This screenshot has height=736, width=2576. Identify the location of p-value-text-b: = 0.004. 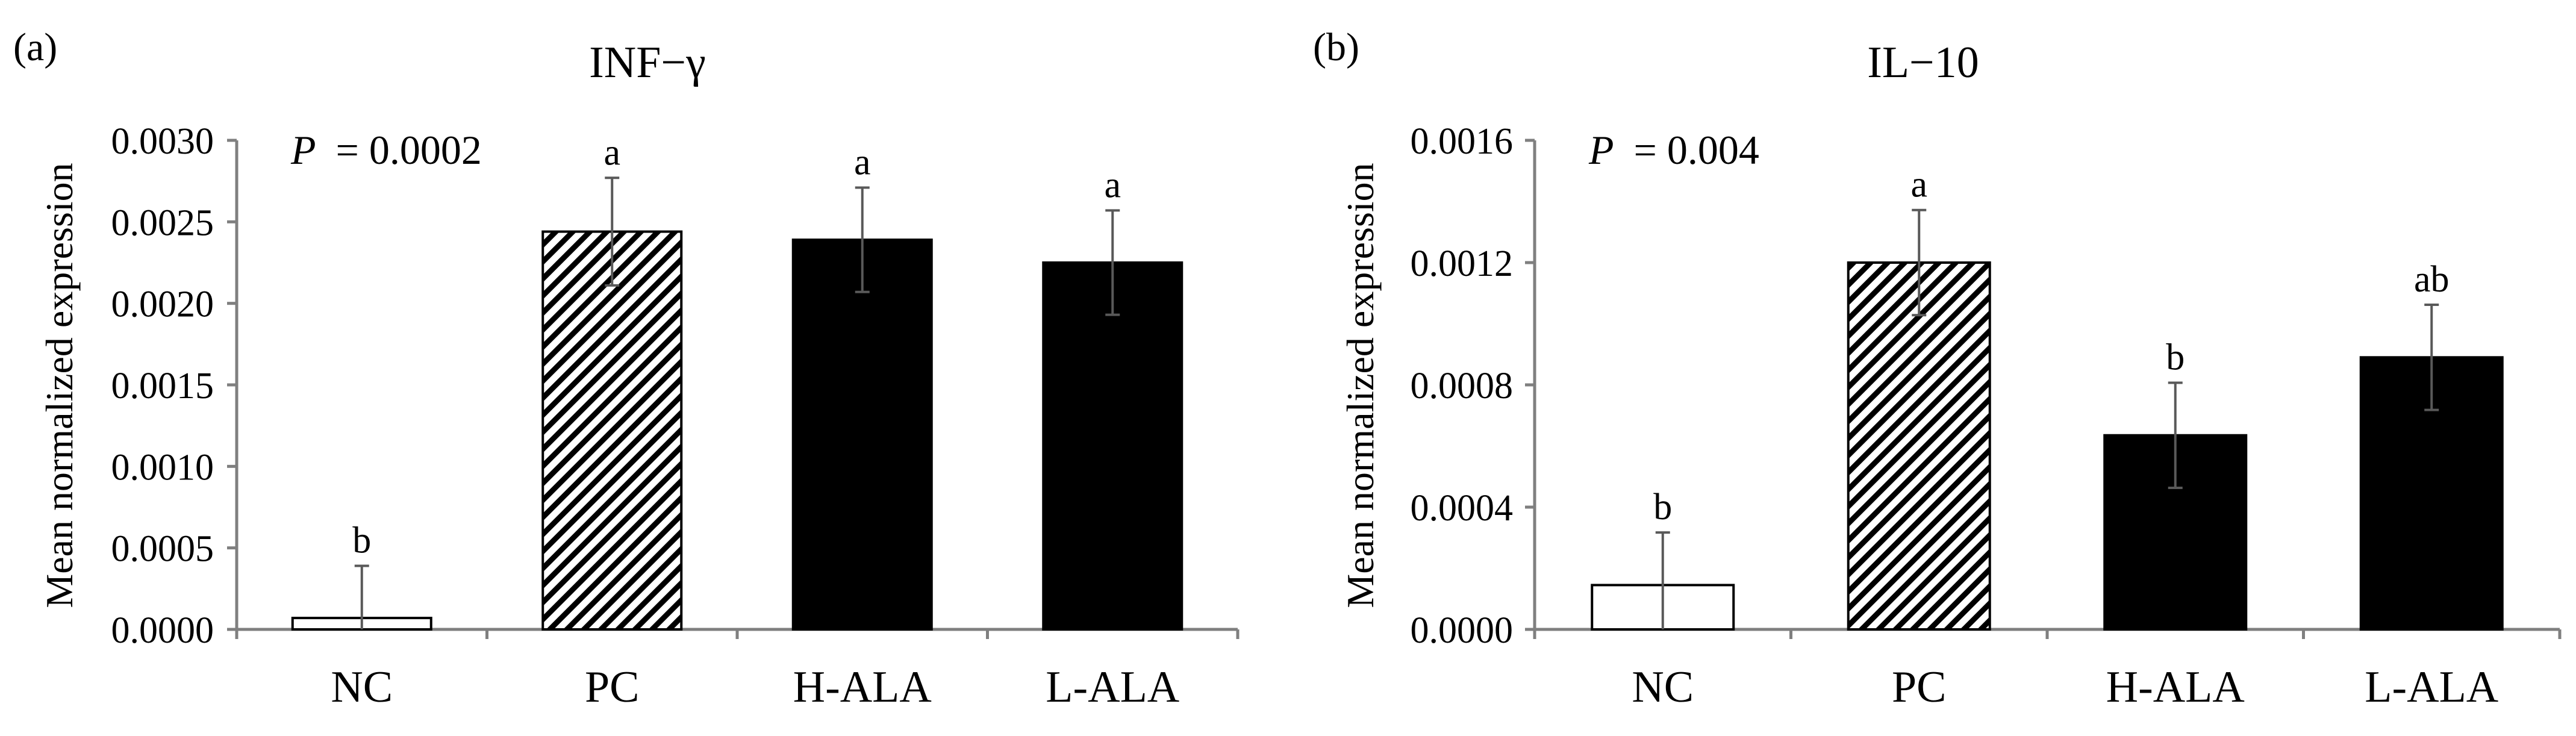
(1696, 150).